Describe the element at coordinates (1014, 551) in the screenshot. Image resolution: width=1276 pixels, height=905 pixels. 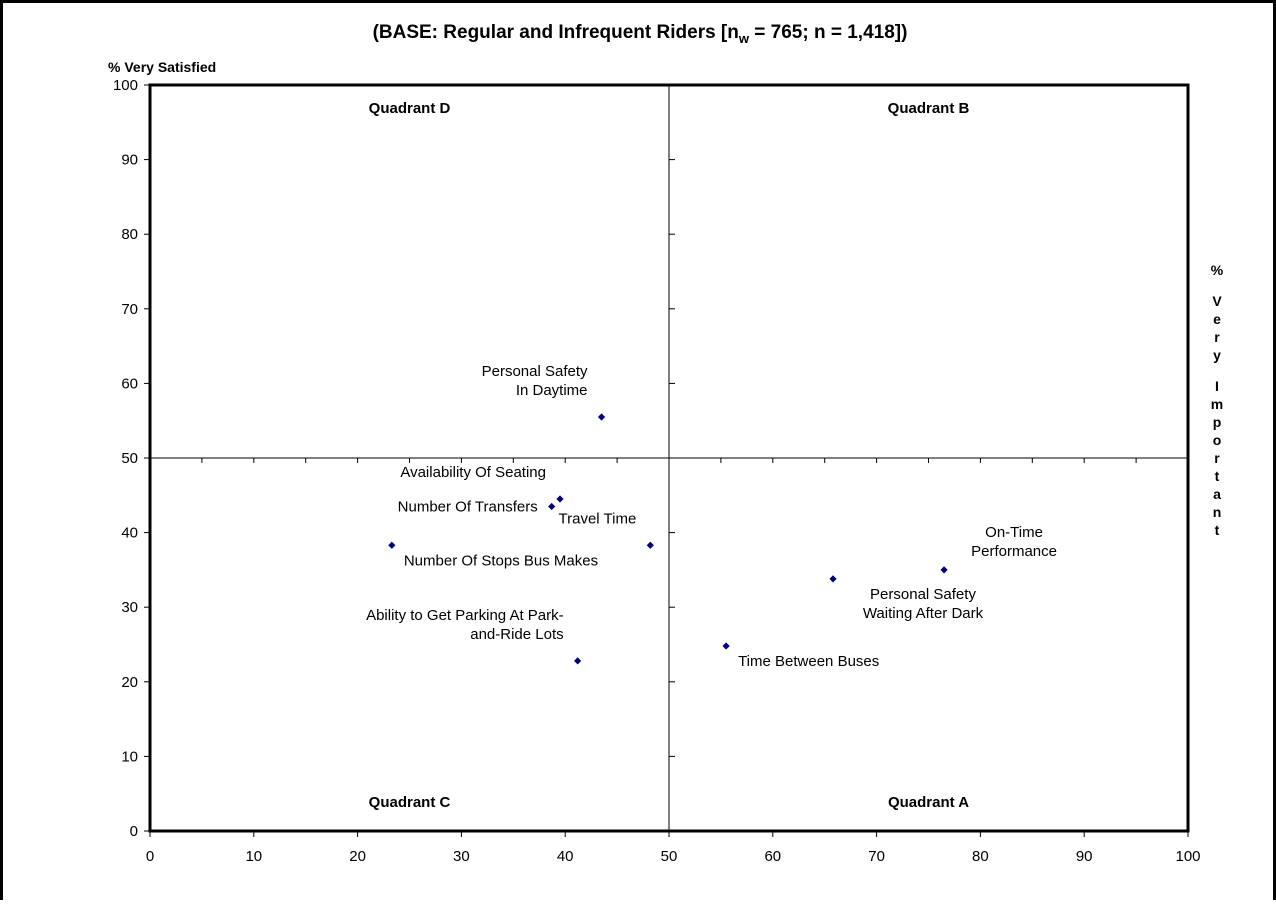
I see `data-point-label-line: Performance` at that location.